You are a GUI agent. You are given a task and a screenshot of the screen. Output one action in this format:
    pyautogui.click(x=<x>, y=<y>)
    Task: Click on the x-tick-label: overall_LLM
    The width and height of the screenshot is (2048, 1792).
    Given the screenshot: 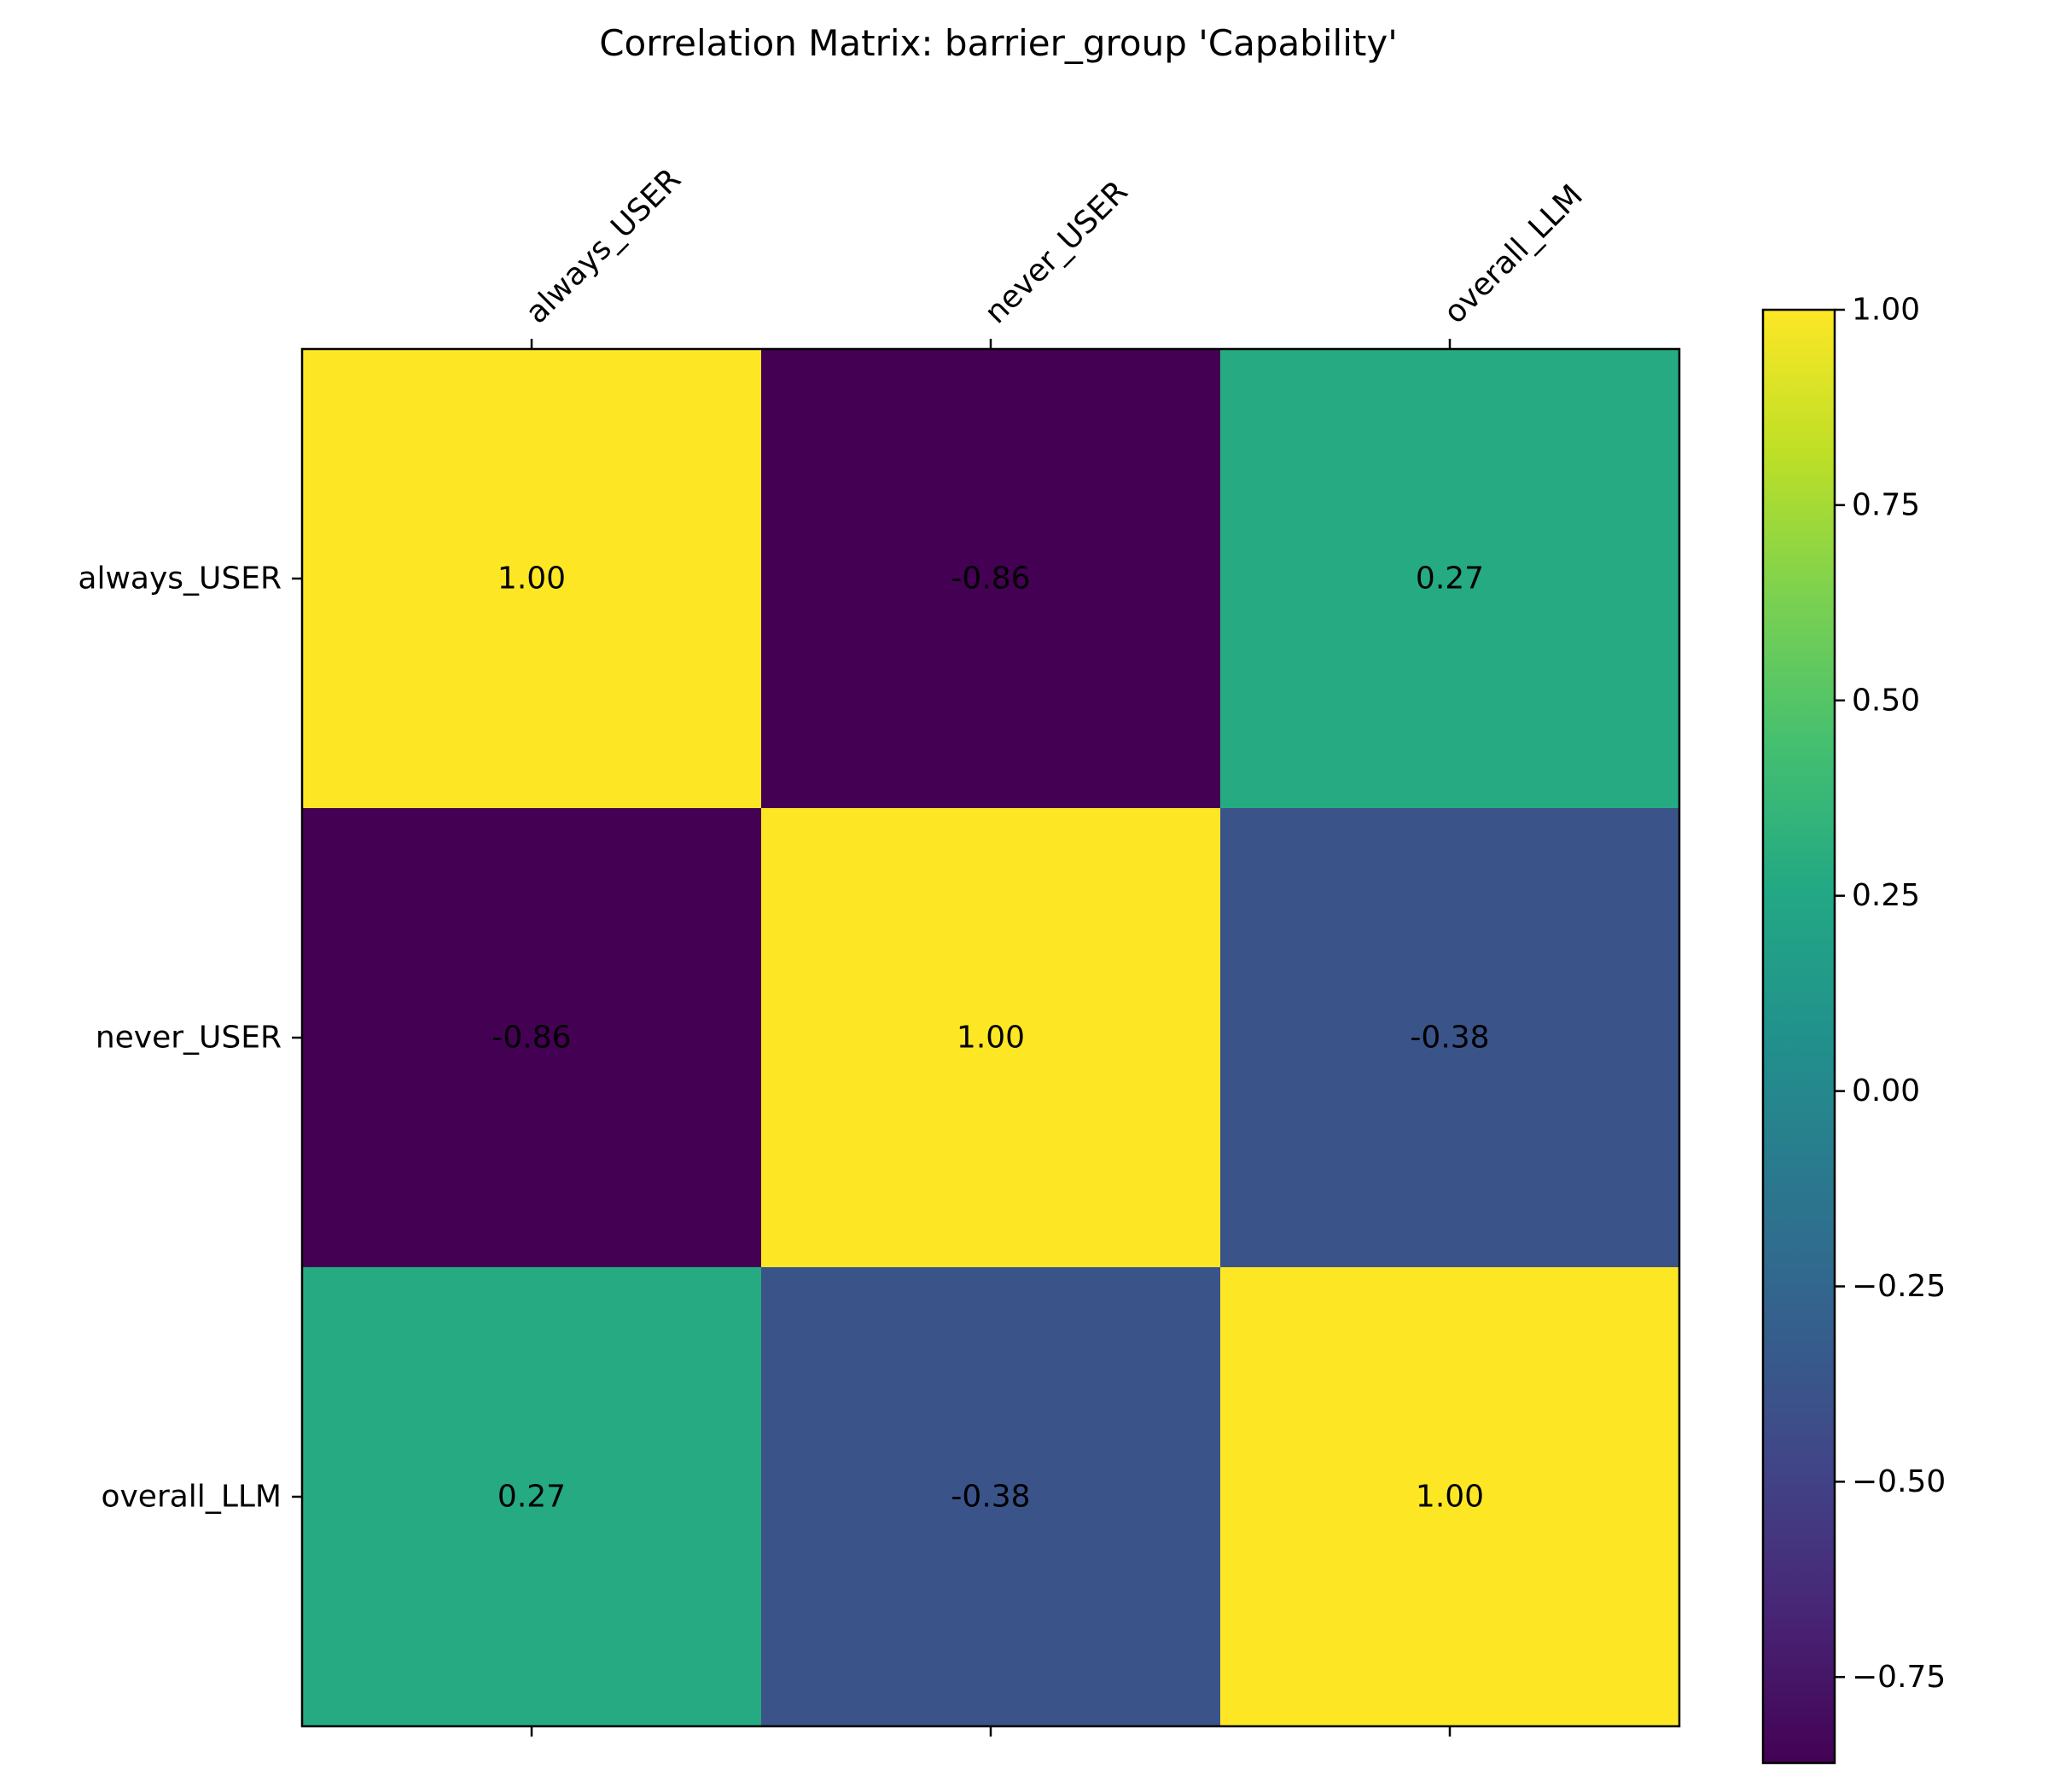 What is the action you would take?
    pyautogui.click(x=1513, y=255)
    